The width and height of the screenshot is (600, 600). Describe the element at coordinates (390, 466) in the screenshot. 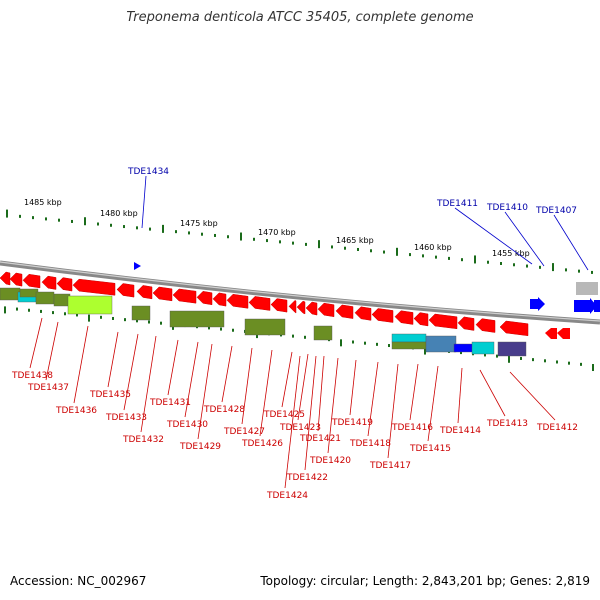

I see `gene-label: TDE1417` at that location.